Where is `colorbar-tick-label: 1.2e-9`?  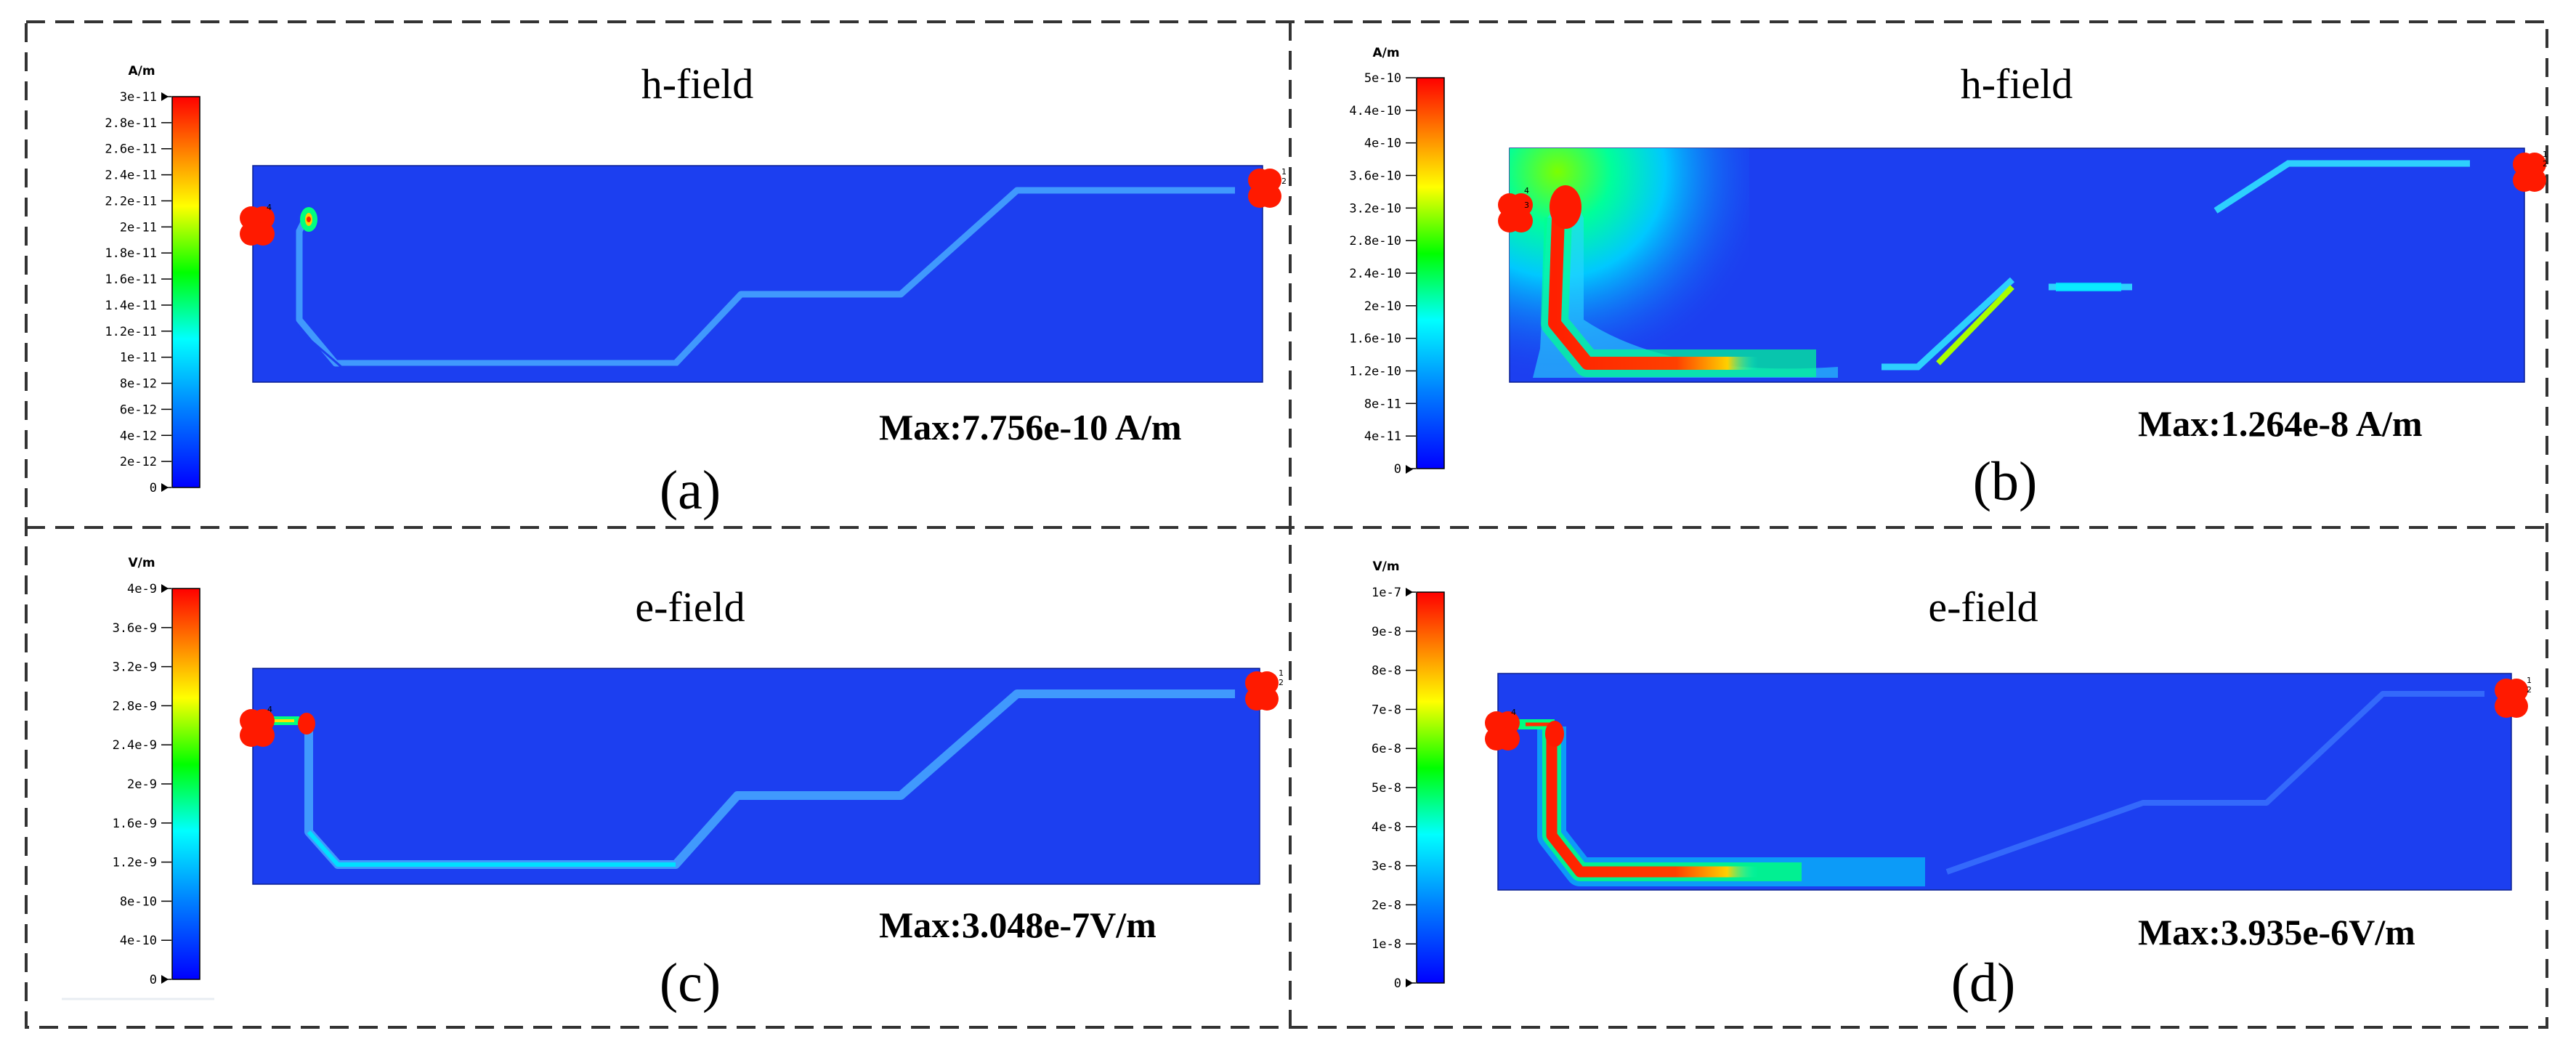 colorbar-tick-label: 1.2e-9 is located at coordinates (135, 863).